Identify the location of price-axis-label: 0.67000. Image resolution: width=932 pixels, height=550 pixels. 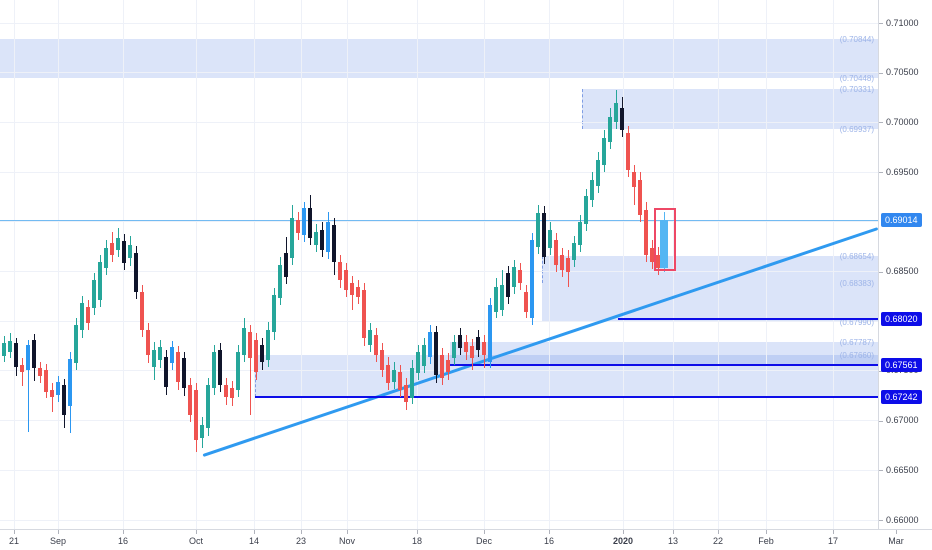
(902, 420).